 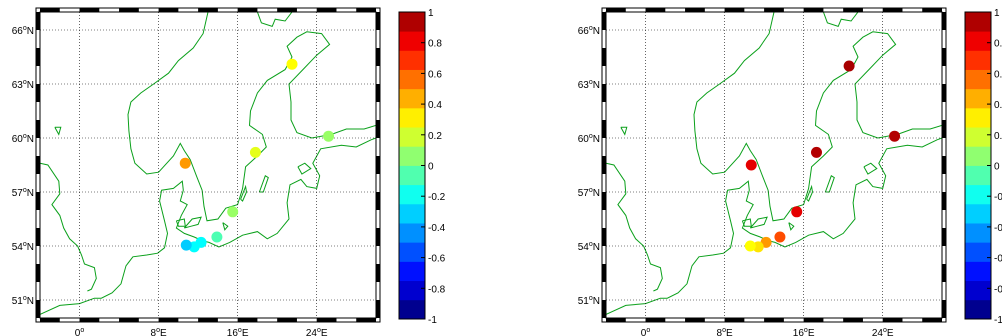 I want to click on lon-tick-value: 24, so click(x=312, y=332).